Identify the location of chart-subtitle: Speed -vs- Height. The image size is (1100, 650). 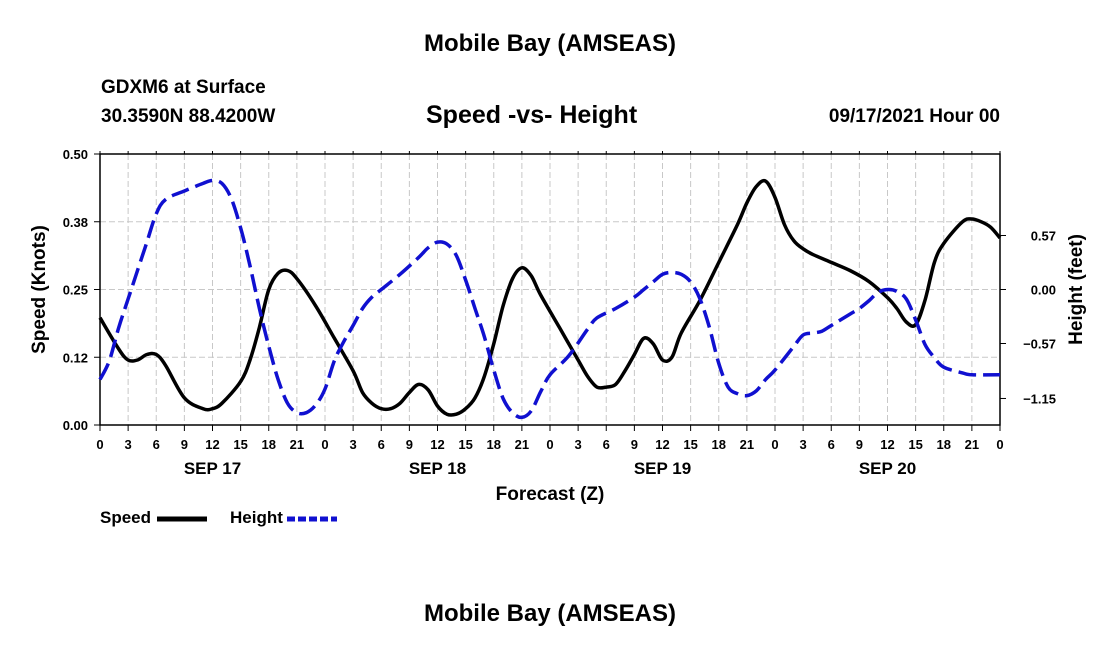
(532, 115).